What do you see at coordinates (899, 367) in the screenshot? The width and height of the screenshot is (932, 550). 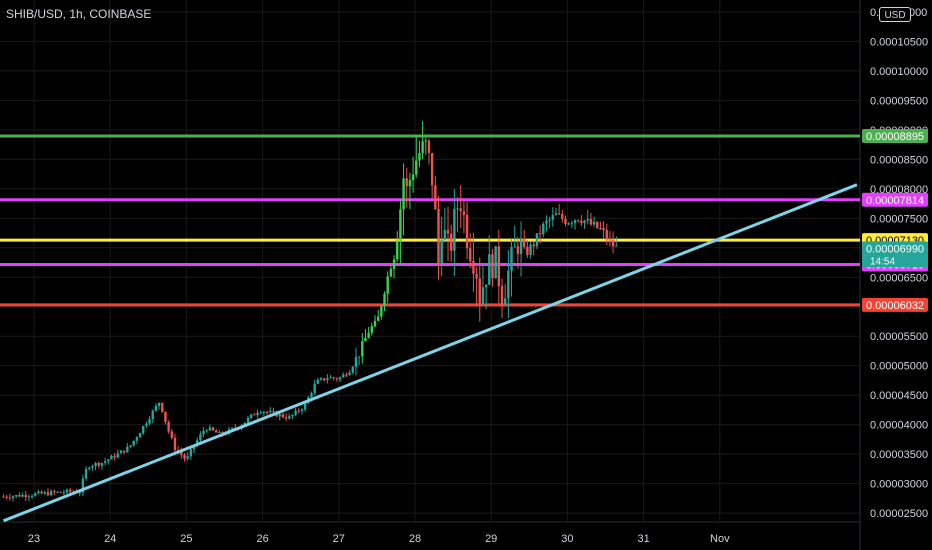 I see `y-tick-label: 0.00005000` at bounding box center [899, 367].